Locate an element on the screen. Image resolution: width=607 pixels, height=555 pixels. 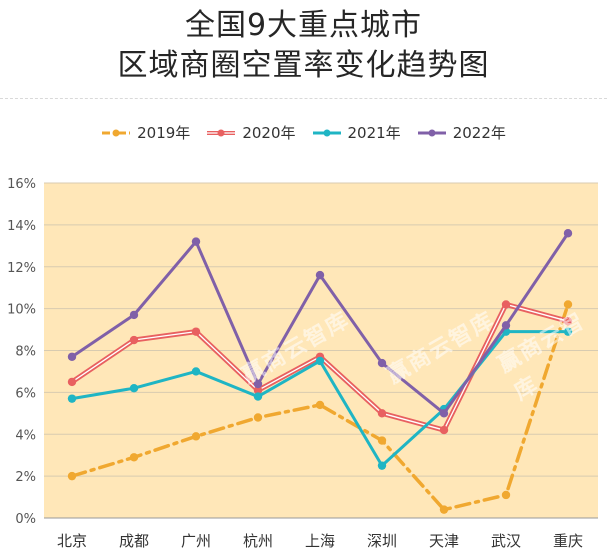
legend-label-2020: 2020年 is located at coordinates (269, 133).